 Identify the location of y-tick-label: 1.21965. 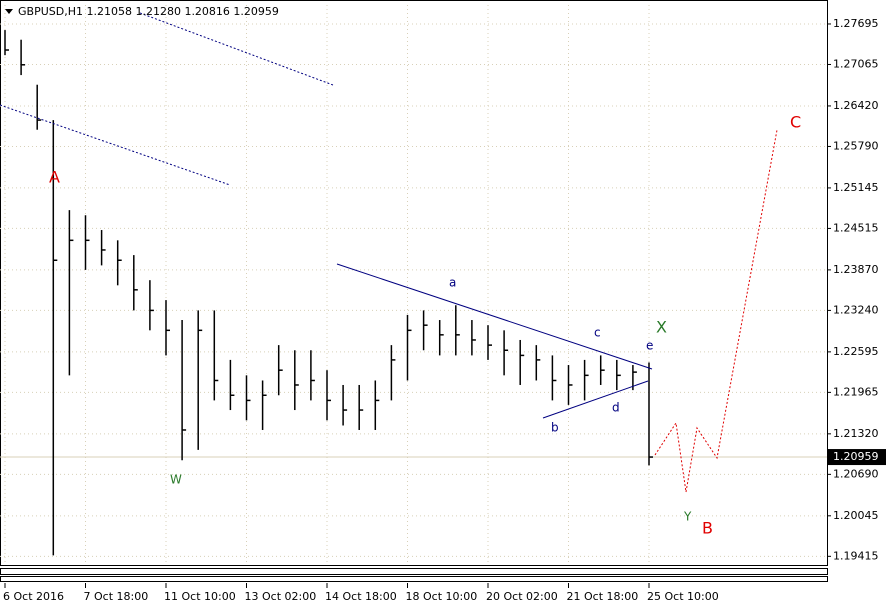
(856, 391).